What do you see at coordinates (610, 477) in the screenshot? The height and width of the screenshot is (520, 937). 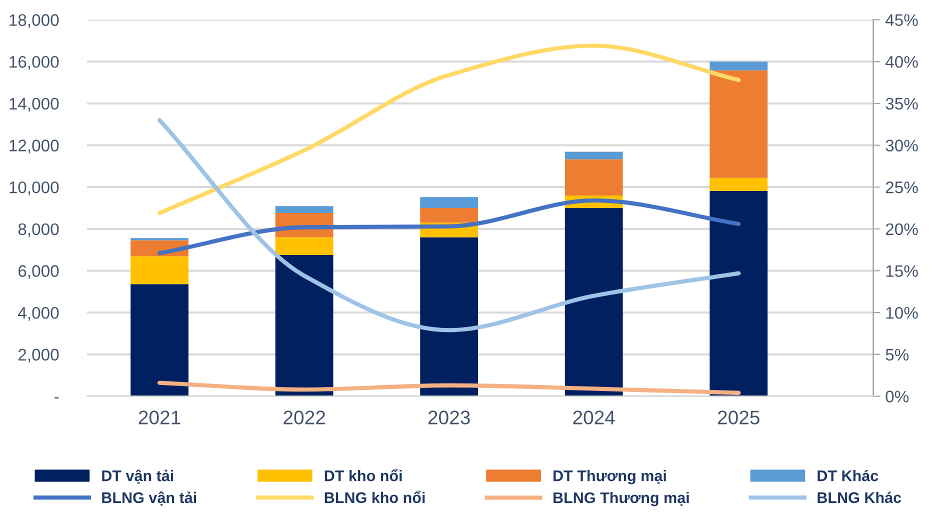 I see `legend-label: DT Thương mại` at bounding box center [610, 477].